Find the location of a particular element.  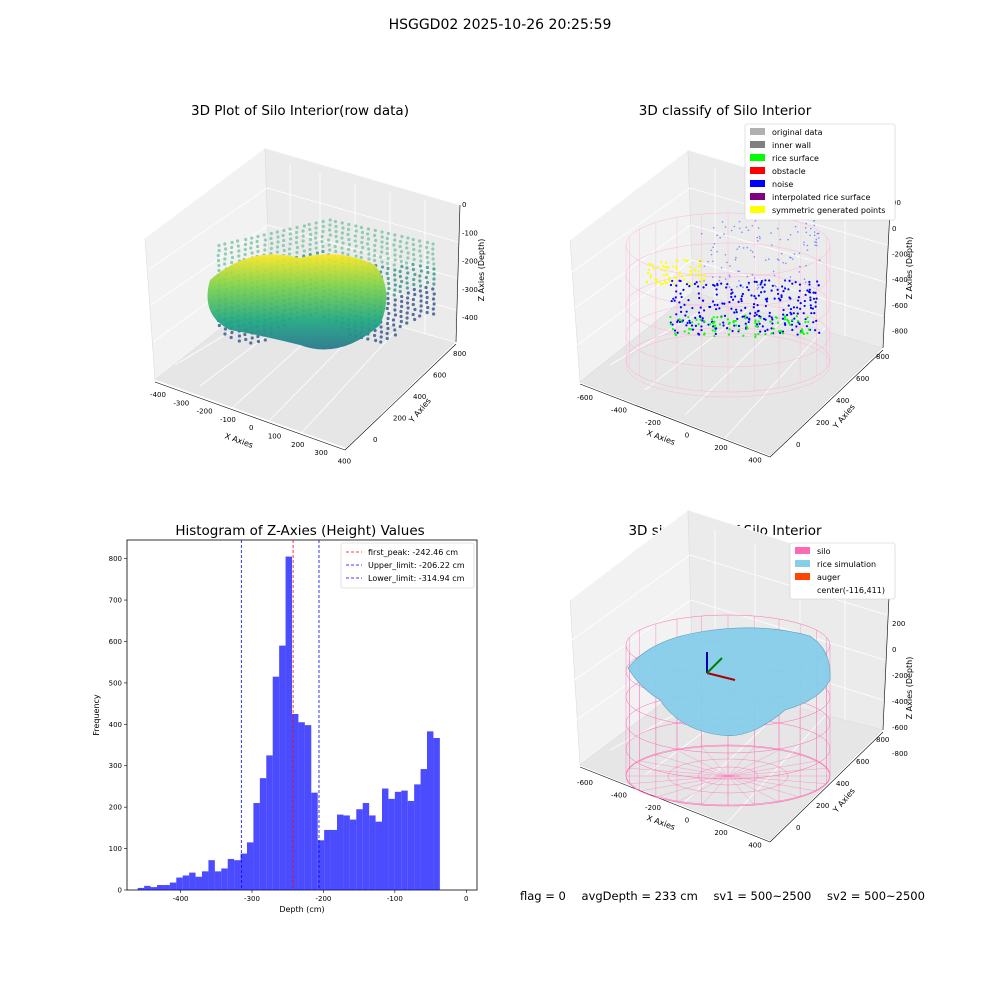

hist-x-tick-label: 0 is located at coordinates (466, 899).